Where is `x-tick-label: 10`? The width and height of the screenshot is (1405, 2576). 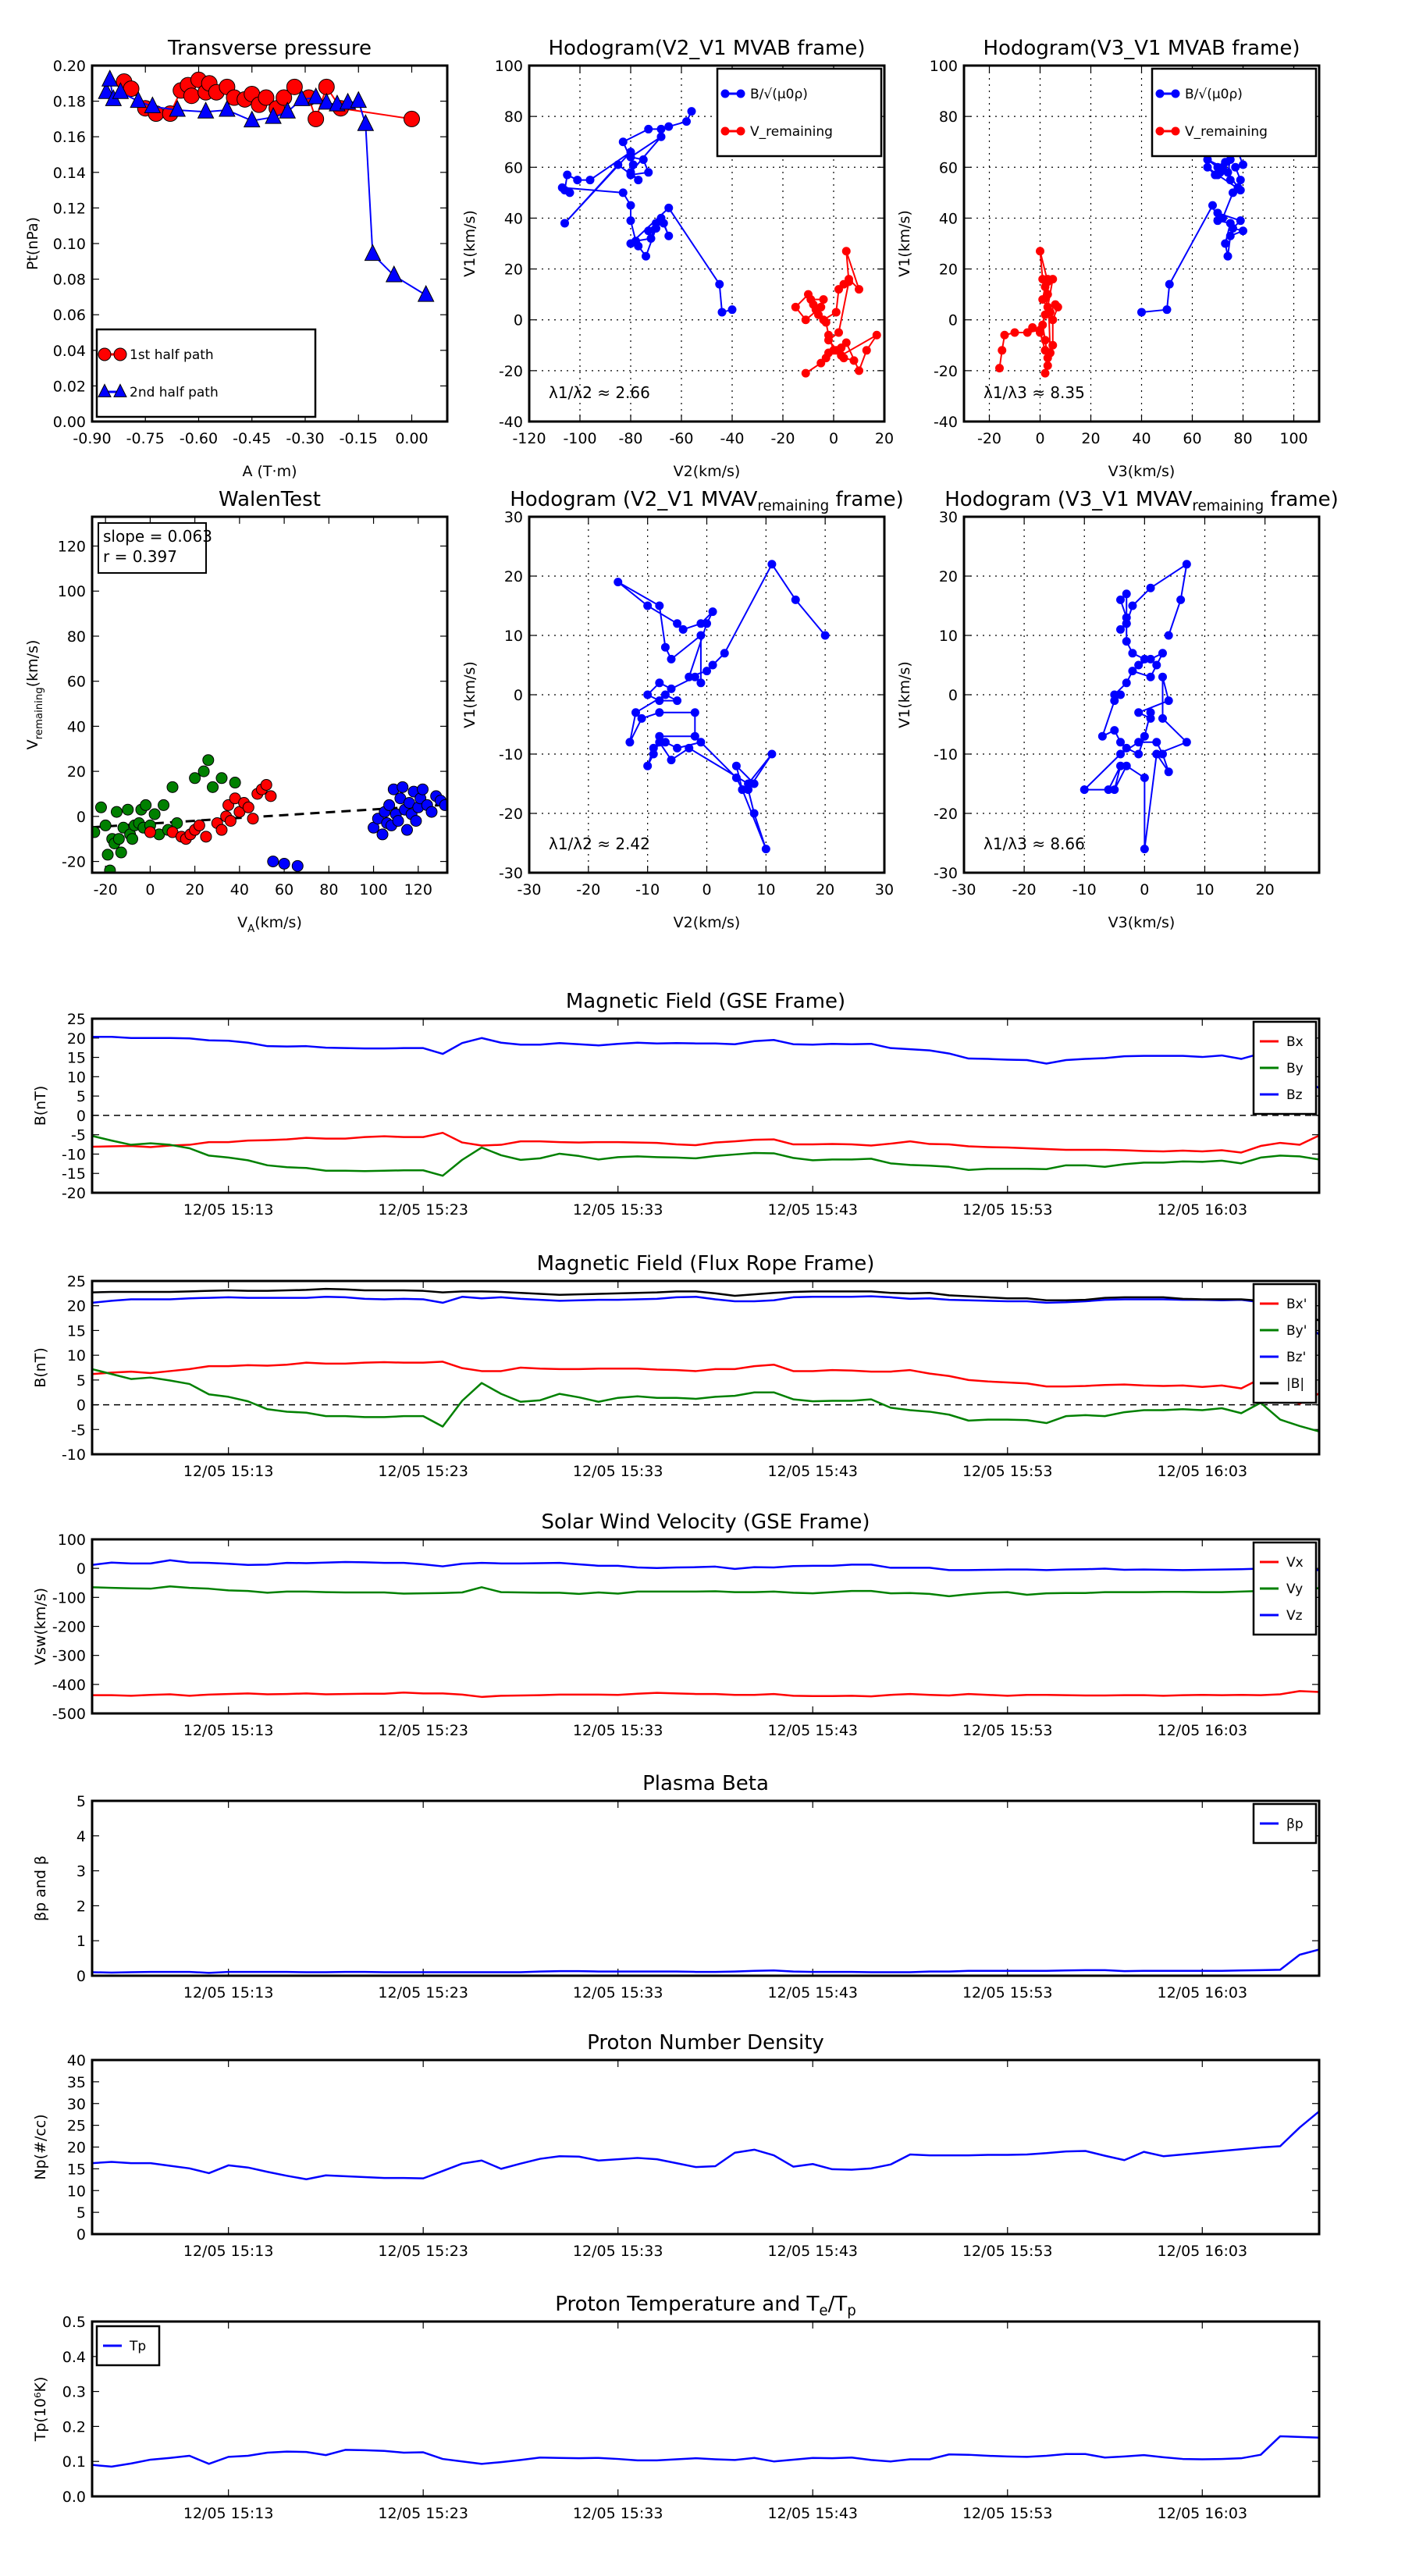
x-tick-label: 10 is located at coordinates (1205, 889).